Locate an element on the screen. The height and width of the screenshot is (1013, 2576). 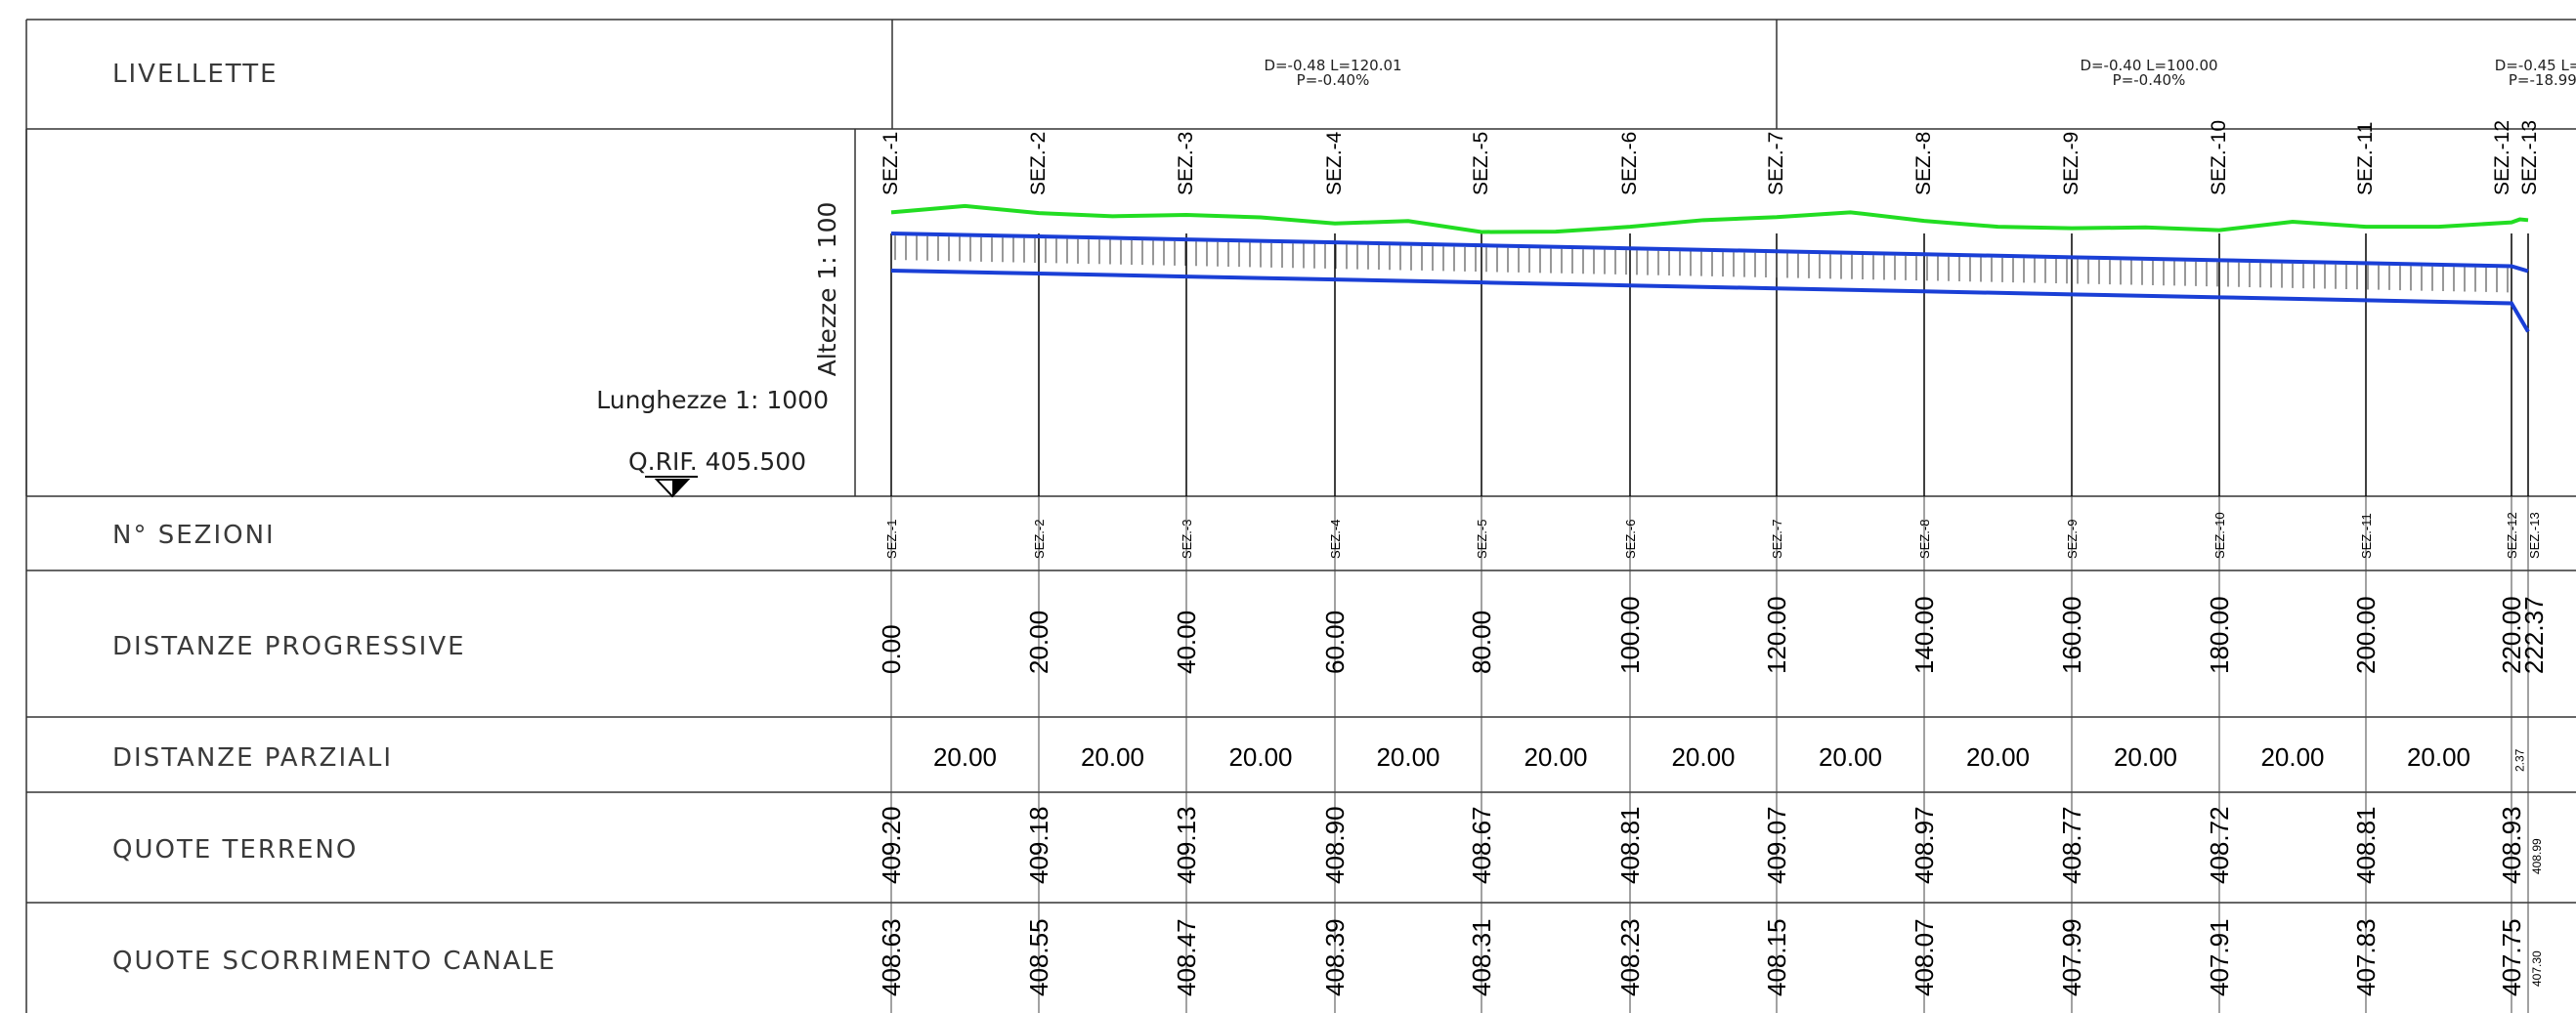
section-number-label: SEZ.-4 is located at coordinates (1336, 539).